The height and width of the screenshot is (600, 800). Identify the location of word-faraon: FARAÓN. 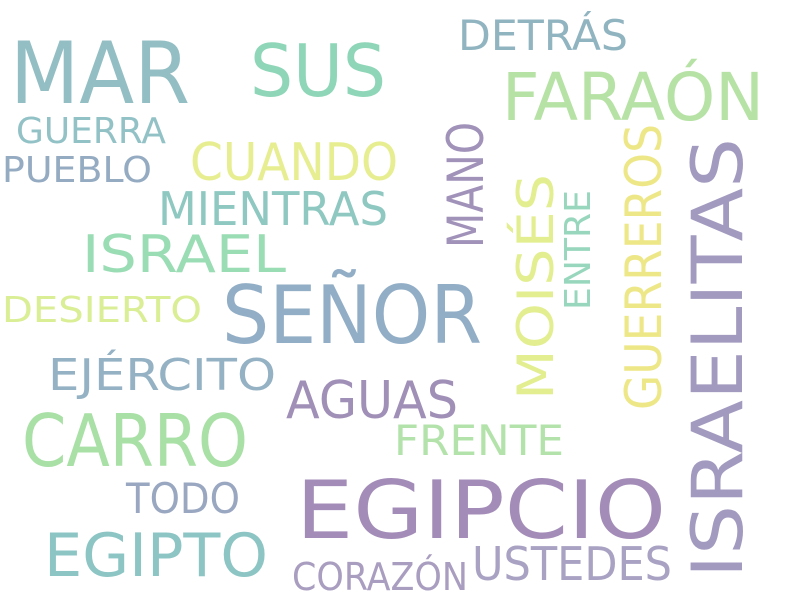
(633, 97).